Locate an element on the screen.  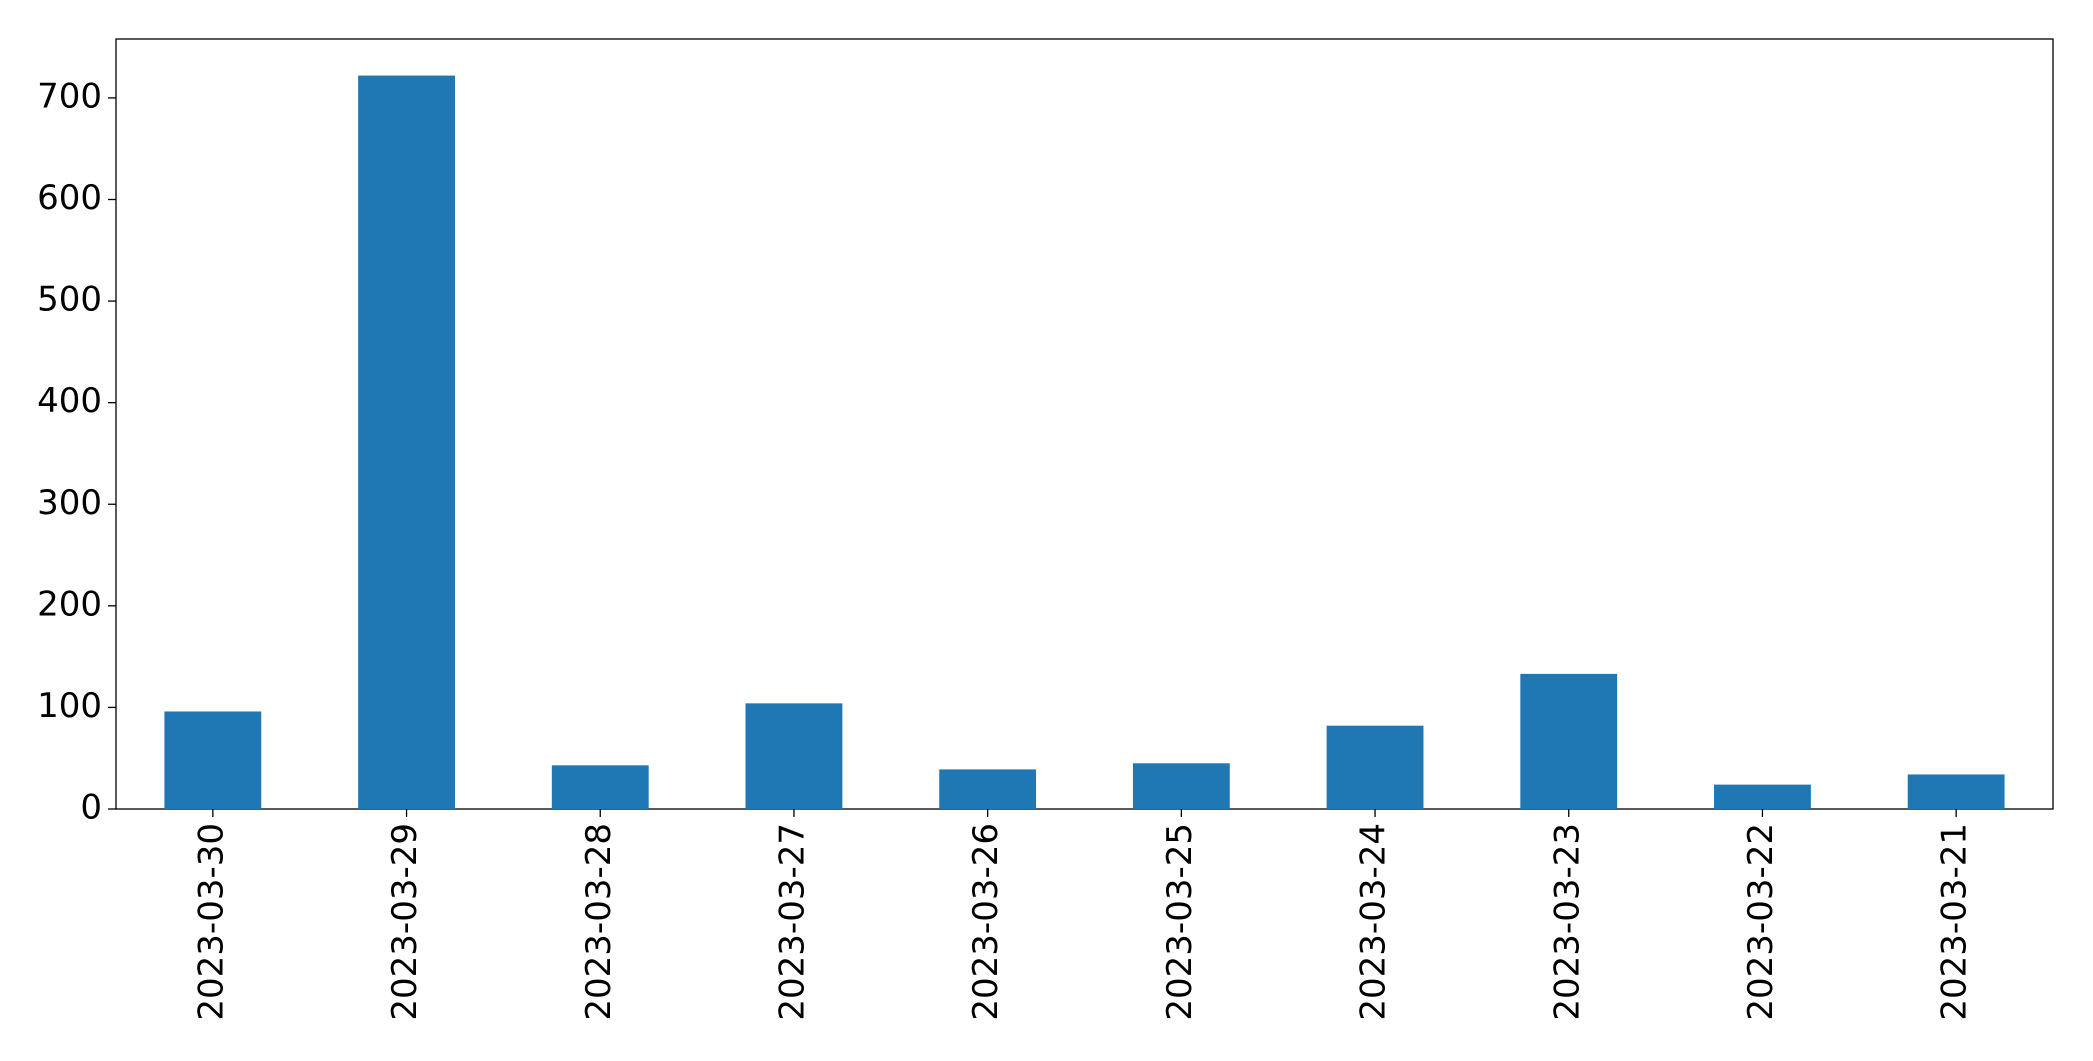
y-tick-label: 400 is located at coordinates (69, 401).